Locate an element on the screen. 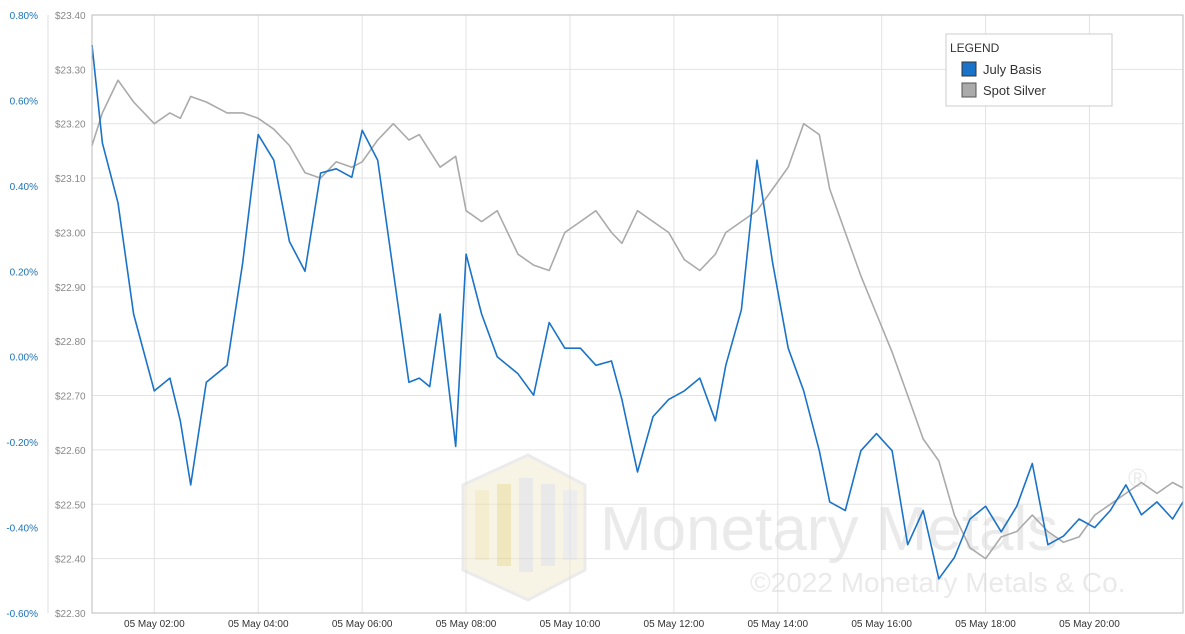 This screenshot has width=1185, height=634. legend-label-spot-silver: Spot Silver is located at coordinates (1015, 90).